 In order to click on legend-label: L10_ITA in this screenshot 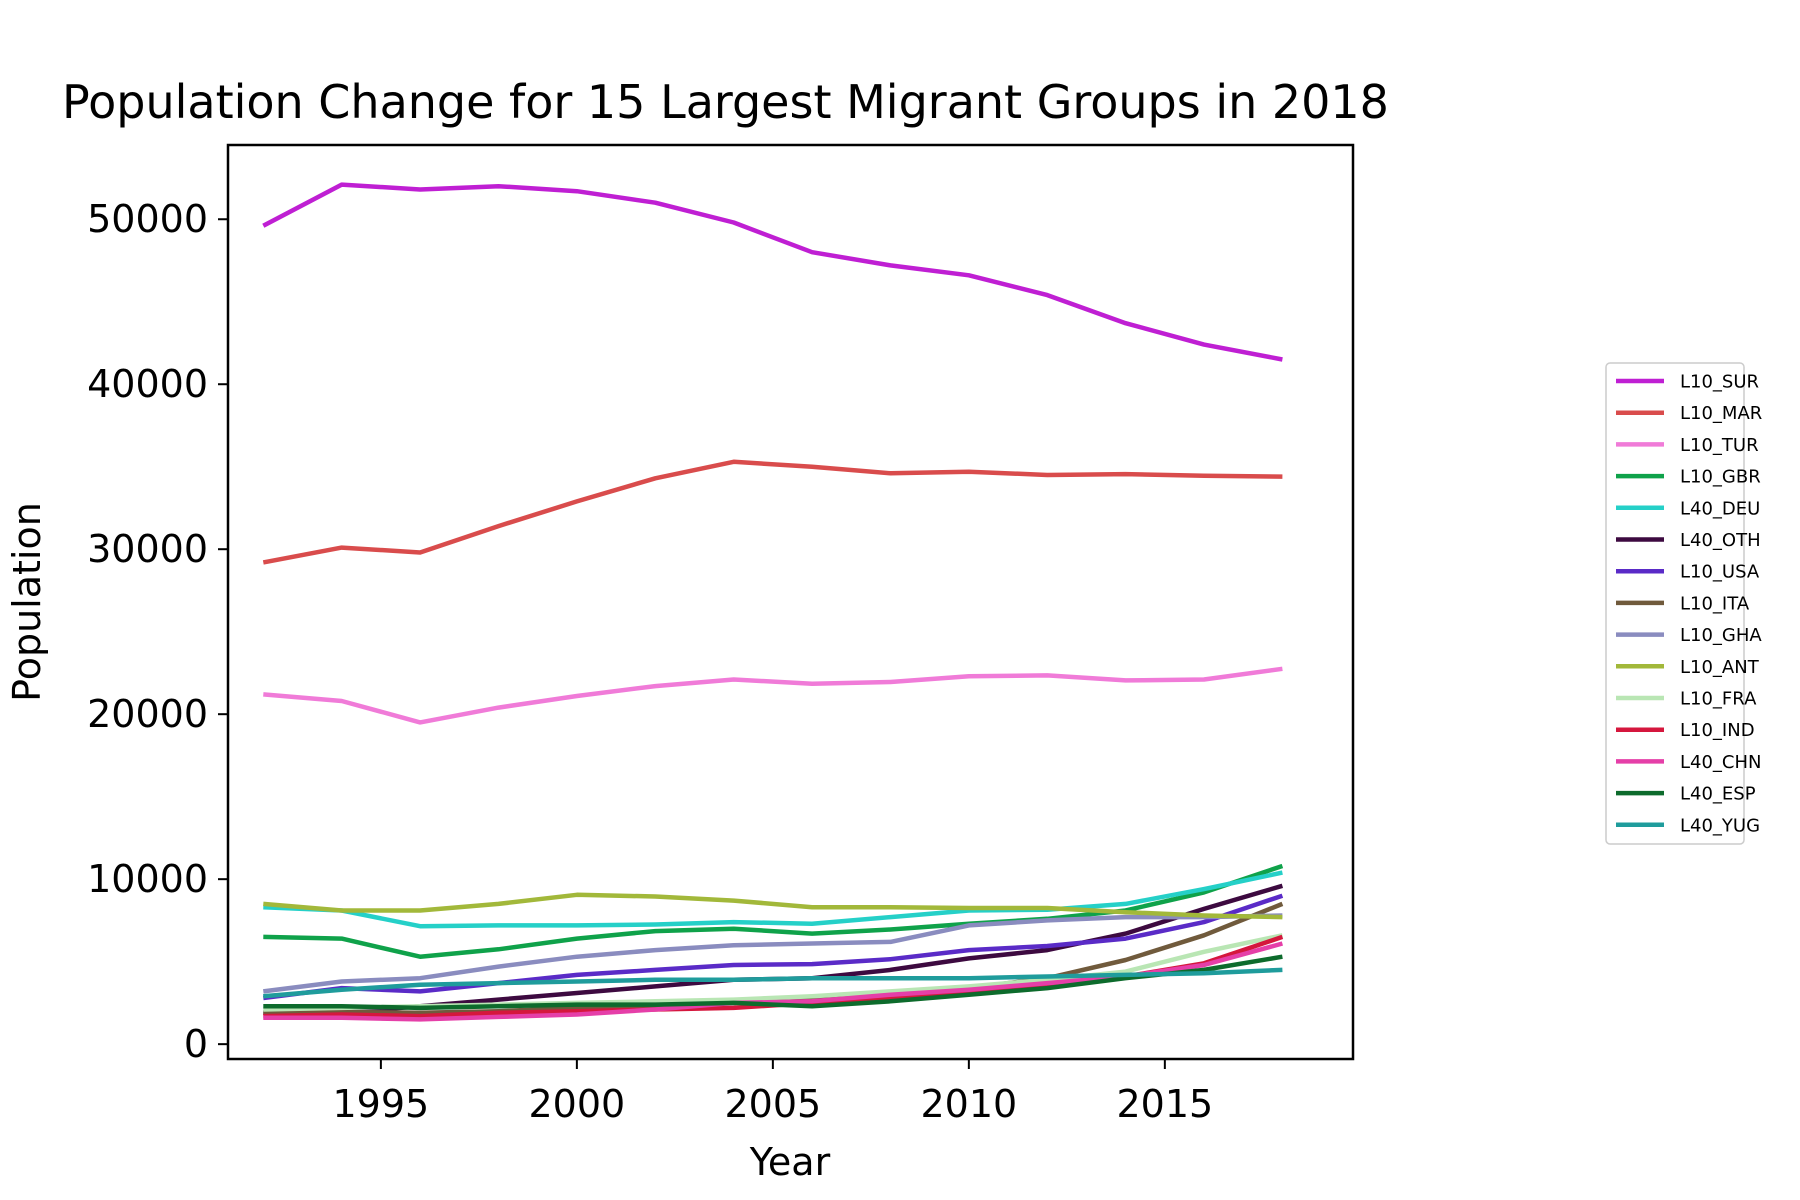, I will do `click(1715, 603)`.